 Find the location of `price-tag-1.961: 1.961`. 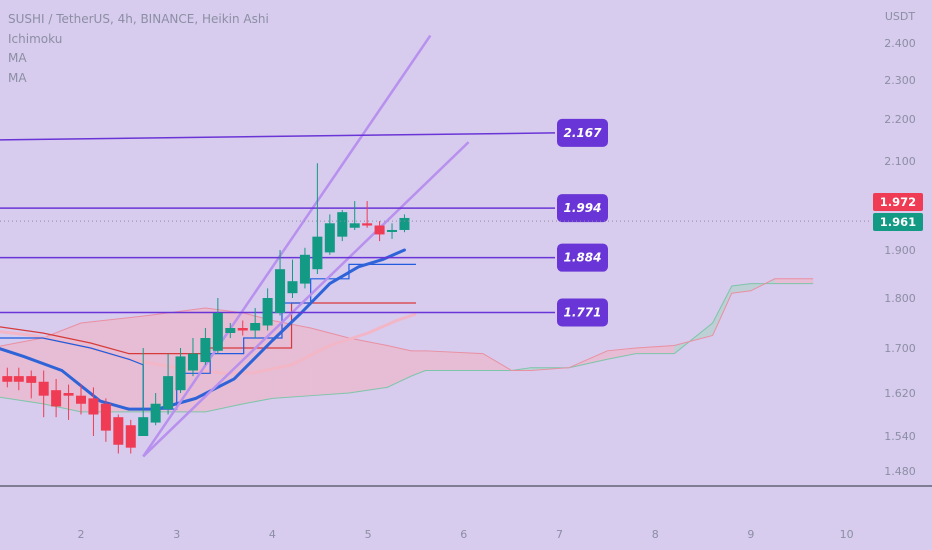

price-tag-1.961: 1.961 is located at coordinates (898, 222).